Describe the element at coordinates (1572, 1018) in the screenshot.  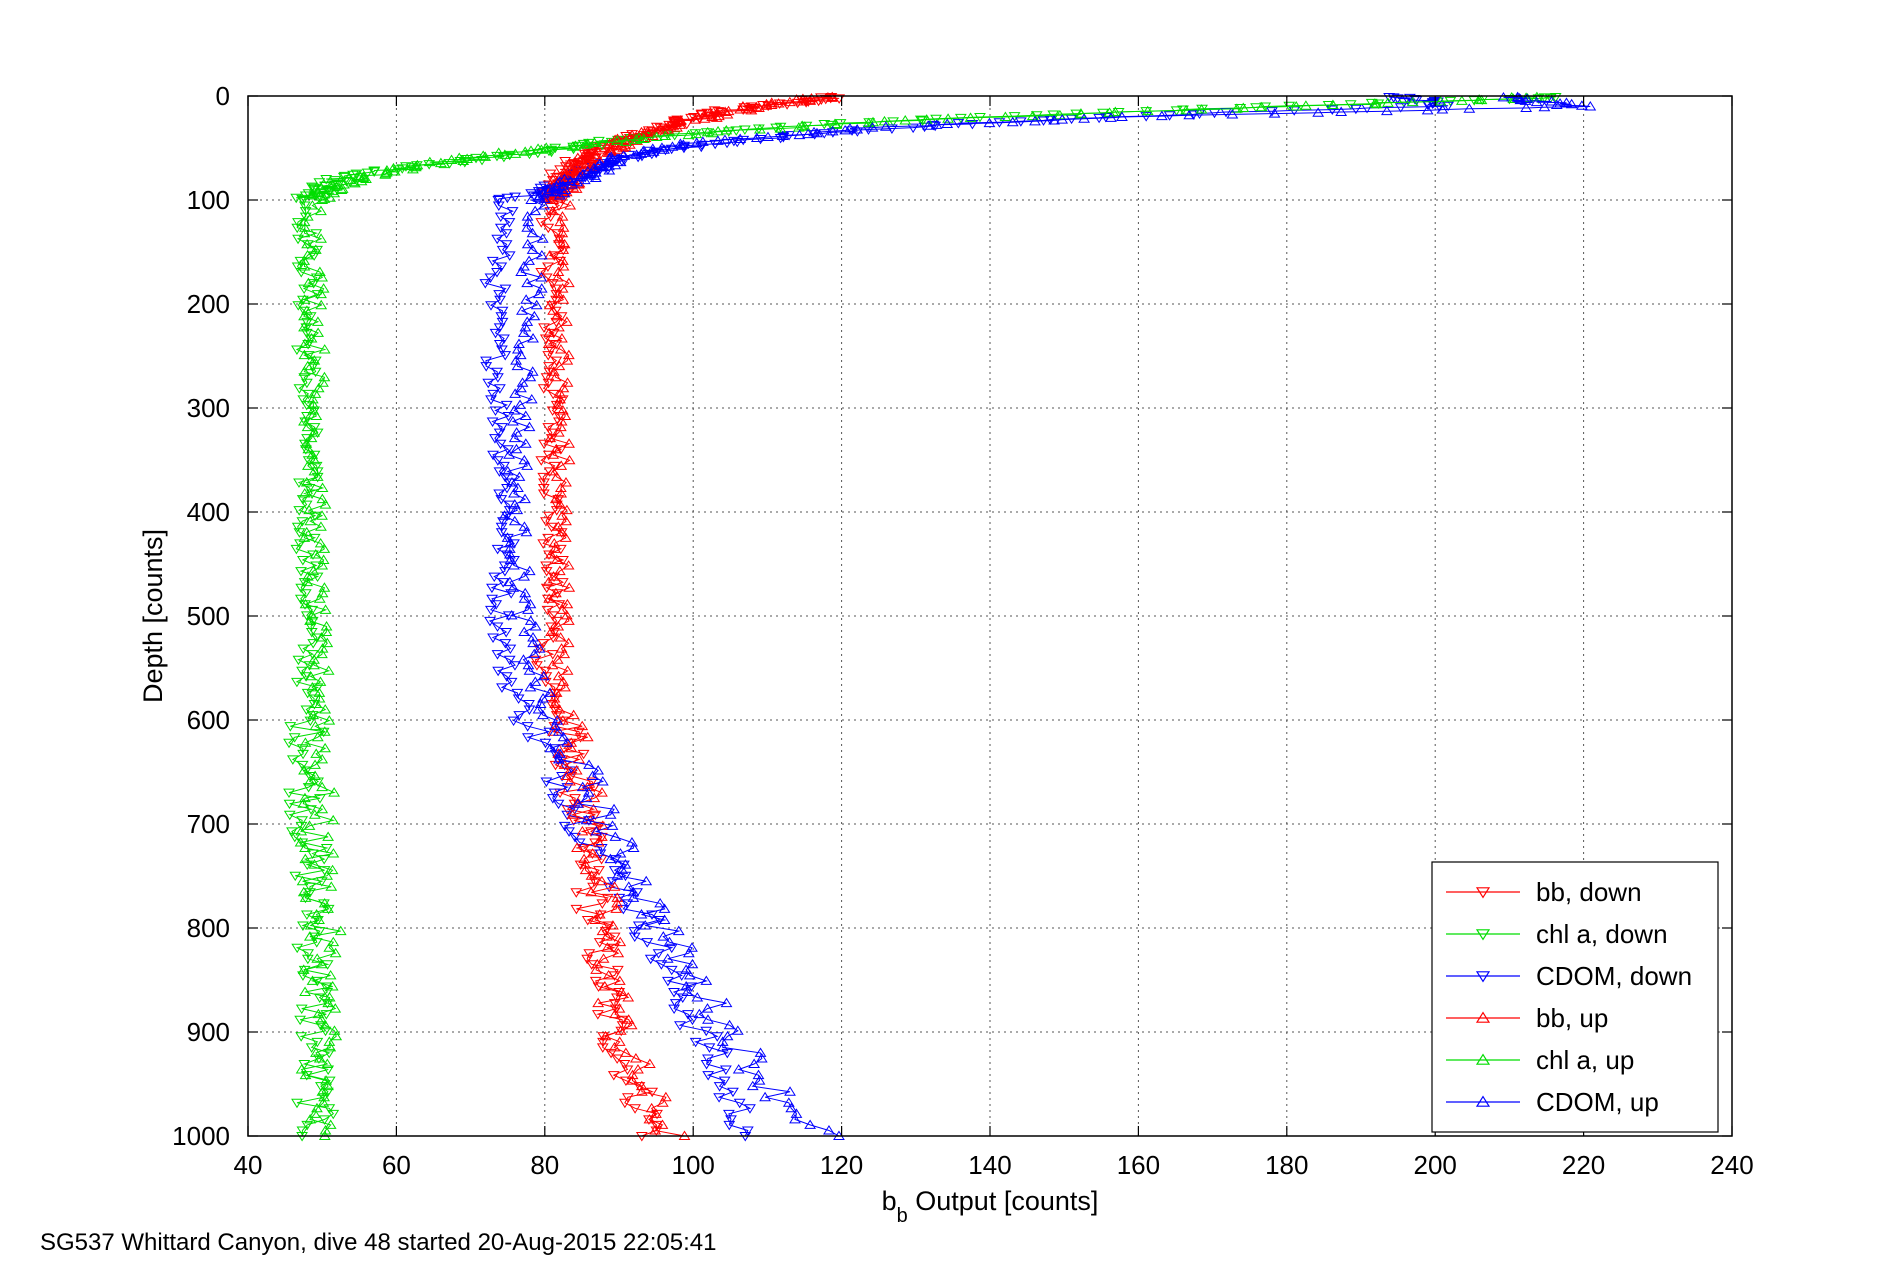
I see `legend-label: bb, up` at that location.